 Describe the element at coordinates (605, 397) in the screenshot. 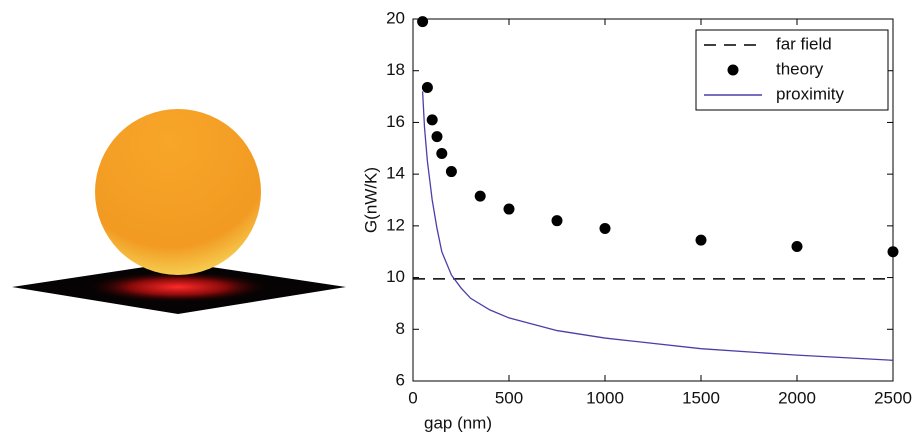

I see `x-tick-label: 1000` at that location.